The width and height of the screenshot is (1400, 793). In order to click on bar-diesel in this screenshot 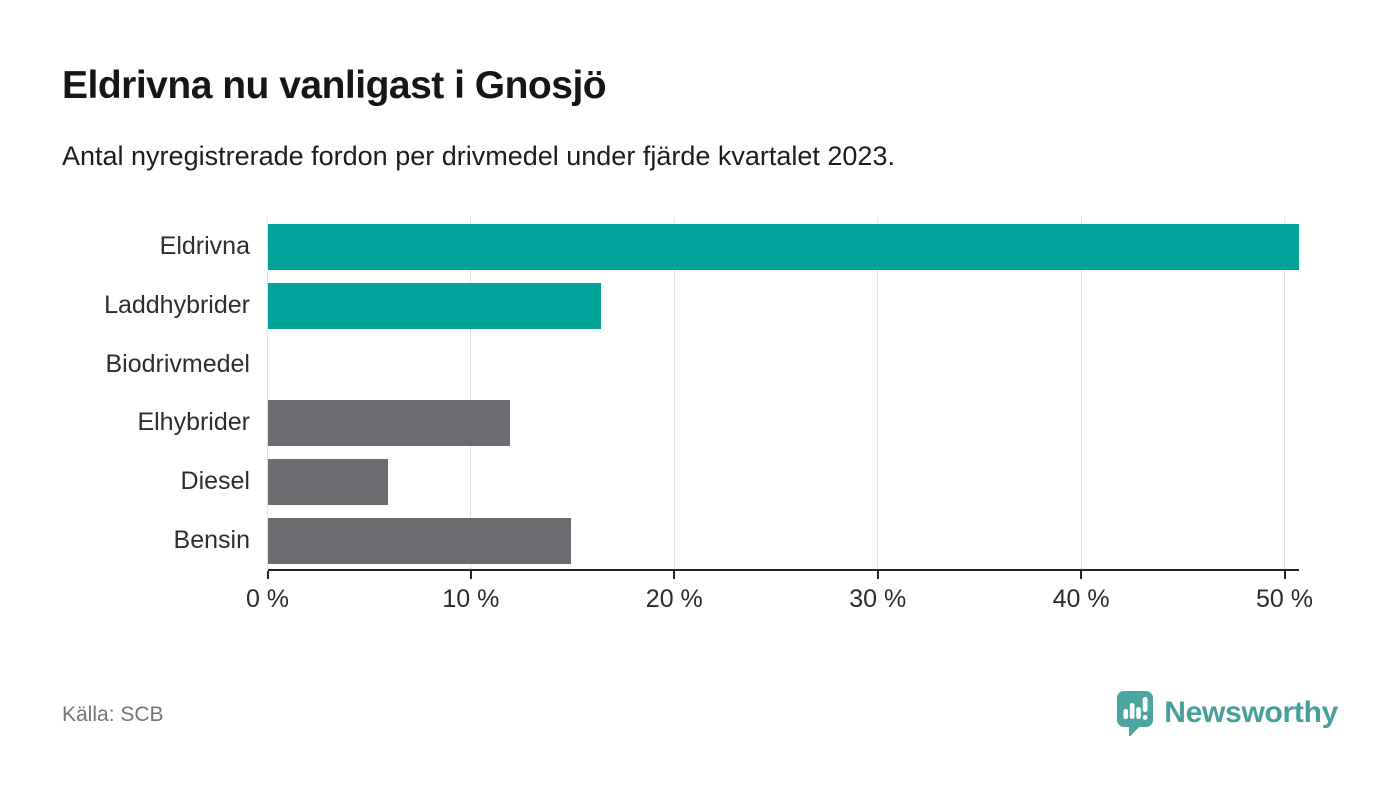, I will do `click(327, 482)`.